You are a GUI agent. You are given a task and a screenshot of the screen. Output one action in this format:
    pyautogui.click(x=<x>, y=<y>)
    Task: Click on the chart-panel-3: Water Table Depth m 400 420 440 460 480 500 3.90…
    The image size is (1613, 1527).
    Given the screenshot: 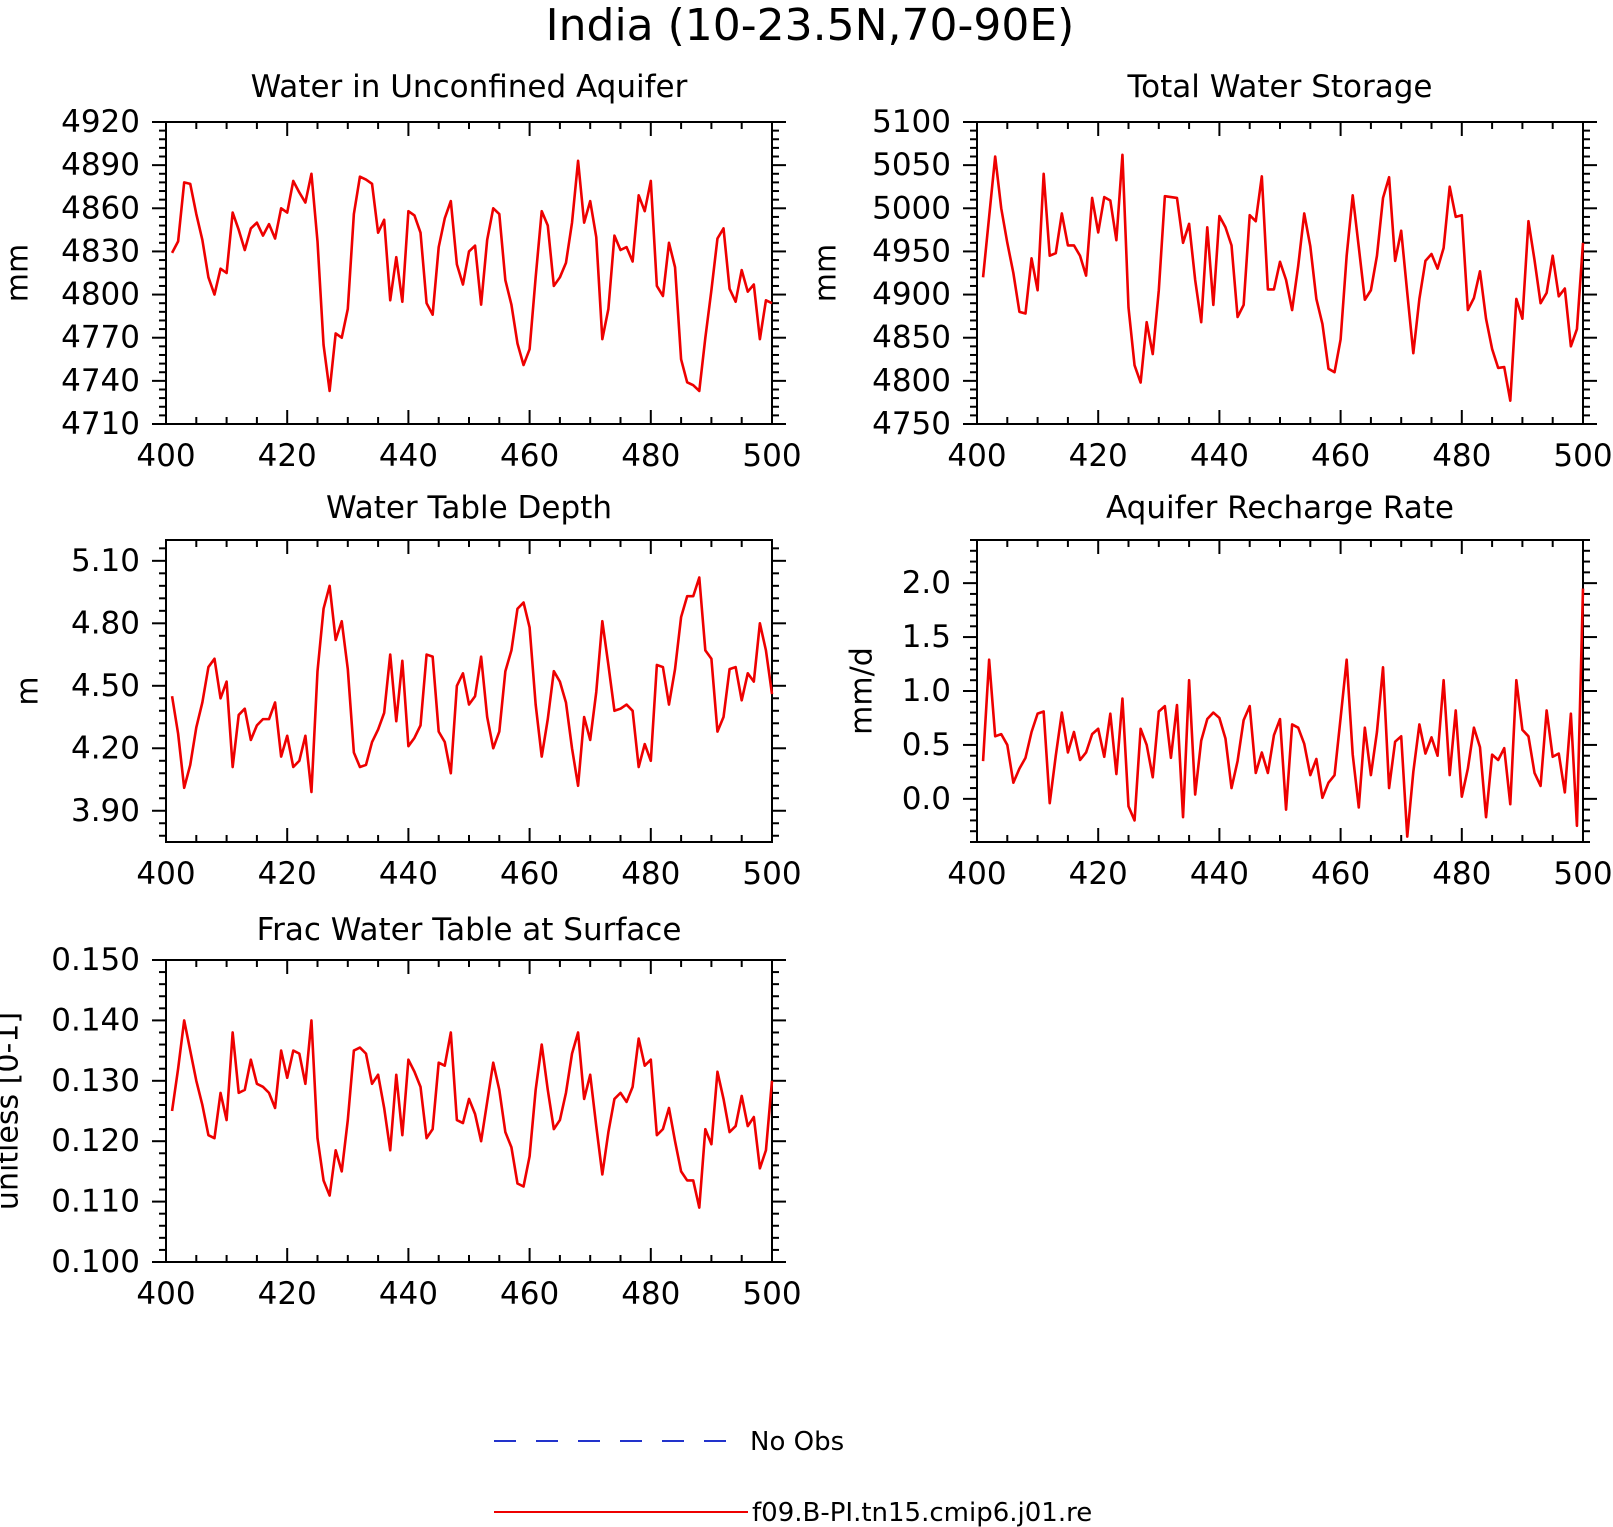 What is the action you would take?
    pyautogui.click(x=406, y=691)
    